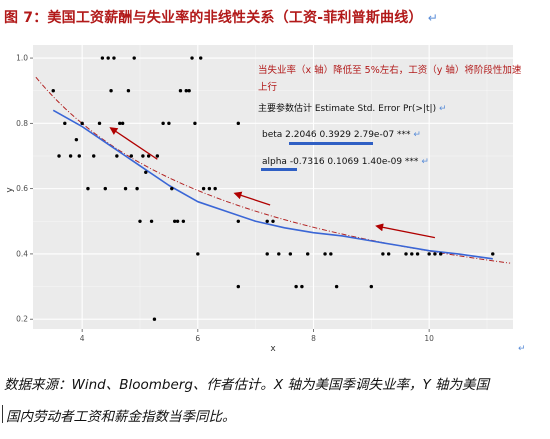  Describe the element at coordinates (324, 162) in the screenshot. I see `alpha-values: -0.7316 0.1069` at that location.